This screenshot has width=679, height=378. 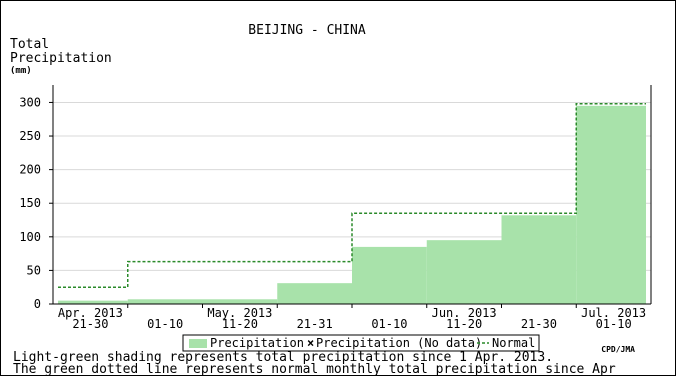 I want to click on y-tick-label: 300, so click(x=30, y=102).